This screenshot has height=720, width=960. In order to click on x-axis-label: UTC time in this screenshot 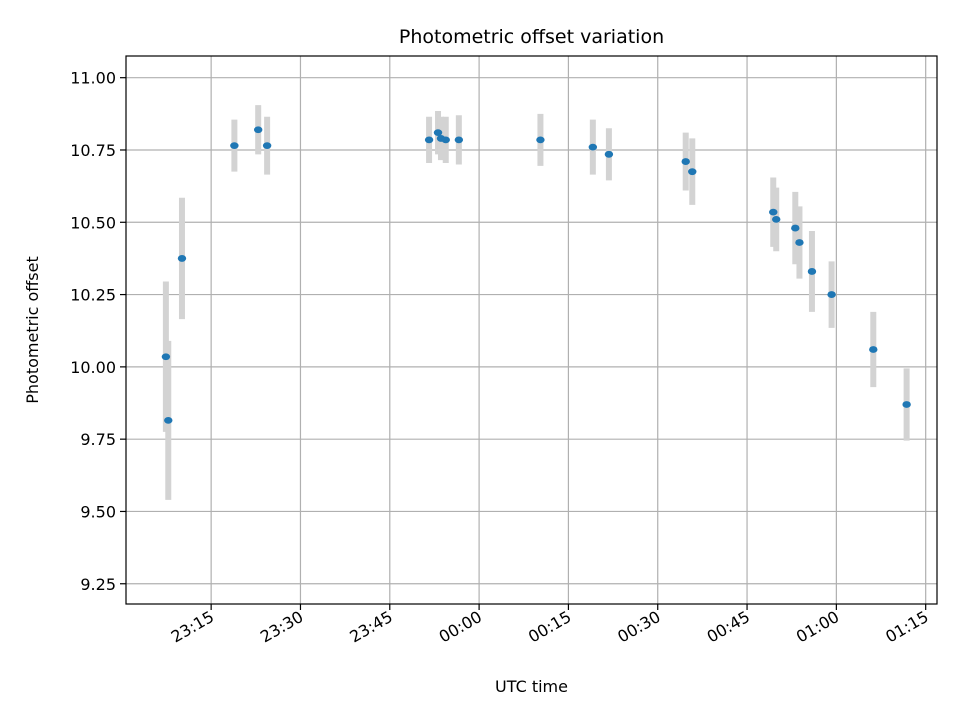, I will do `click(531, 686)`.